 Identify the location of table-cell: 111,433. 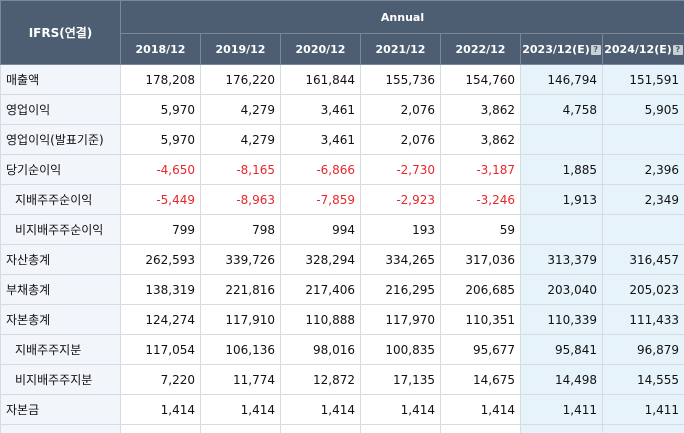
(642, 319).